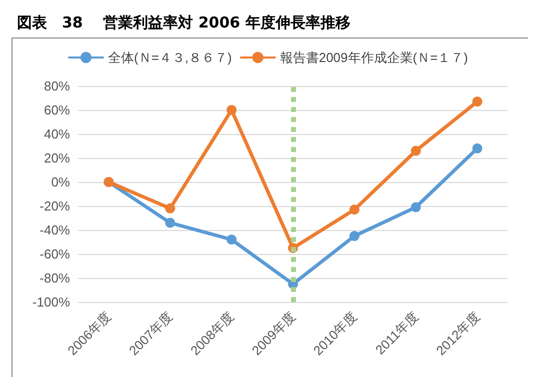 This screenshot has height=385, width=536. What do you see at coordinates (183, 23) in the screenshot?
I see `chart-title: 図表 38 営業利益率対 2006 年度伸長率推移` at bounding box center [183, 23].